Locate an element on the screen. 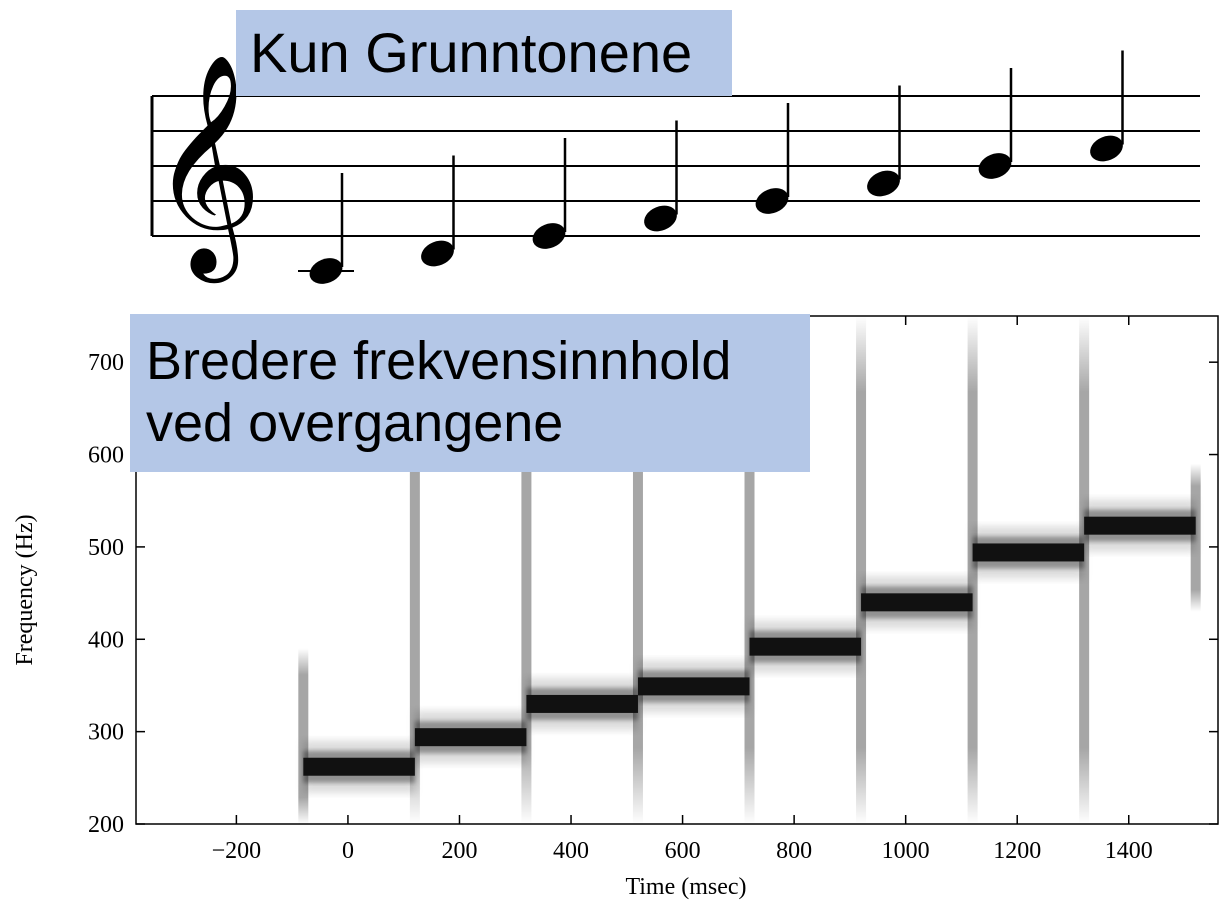 The height and width of the screenshot is (912, 1232). x-tick-label: 0 is located at coordinates (348, 851).